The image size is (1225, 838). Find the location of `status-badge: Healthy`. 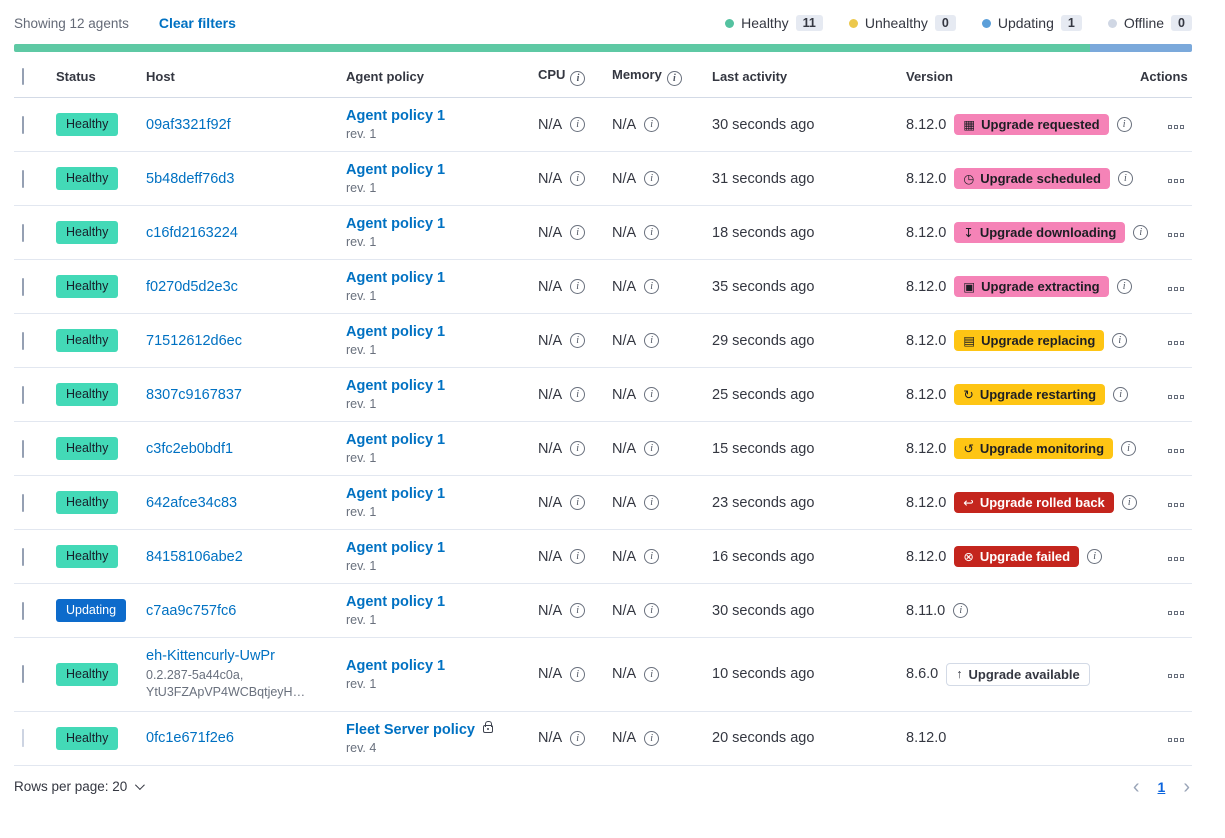

status-badge: Healthy is located at coordinates (87, 178).